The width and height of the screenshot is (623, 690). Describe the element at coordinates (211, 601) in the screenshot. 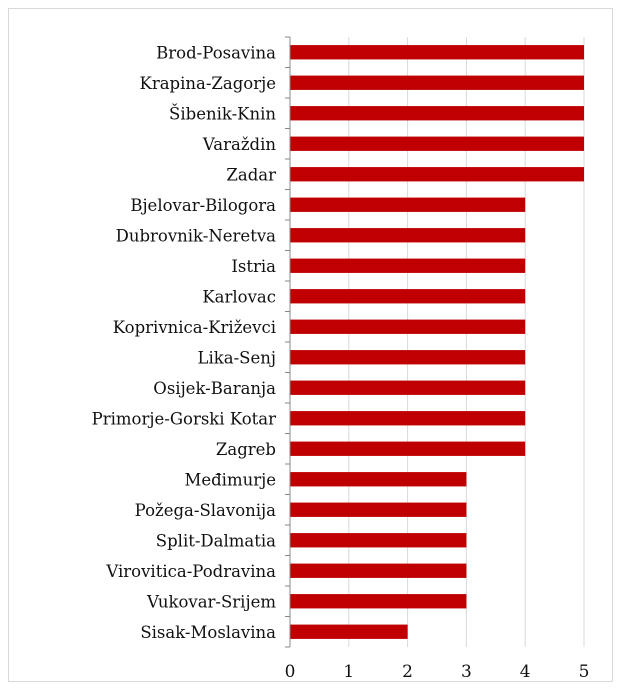

I see `category-label: Vukovar-Srijem` at that location.